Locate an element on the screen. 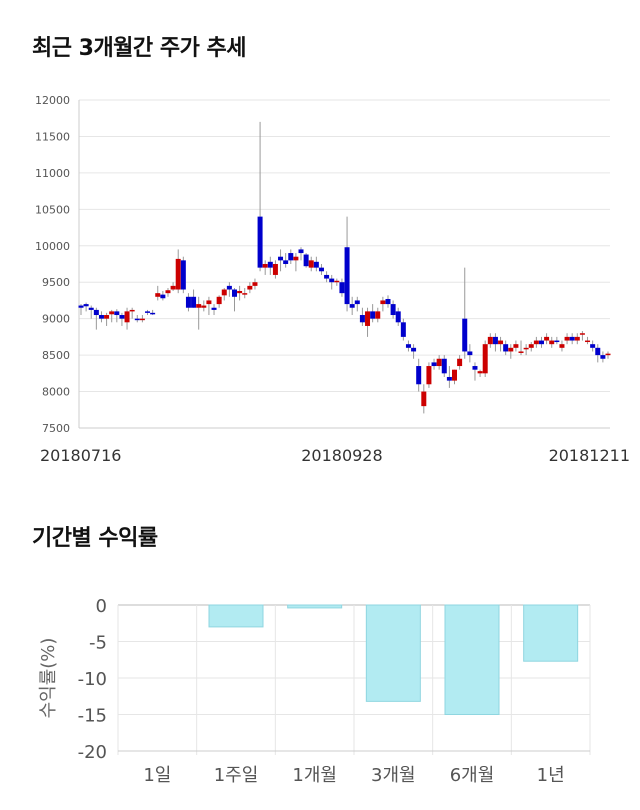  returns-title: 기간별 수익률 is located at coordinates (95, 538).